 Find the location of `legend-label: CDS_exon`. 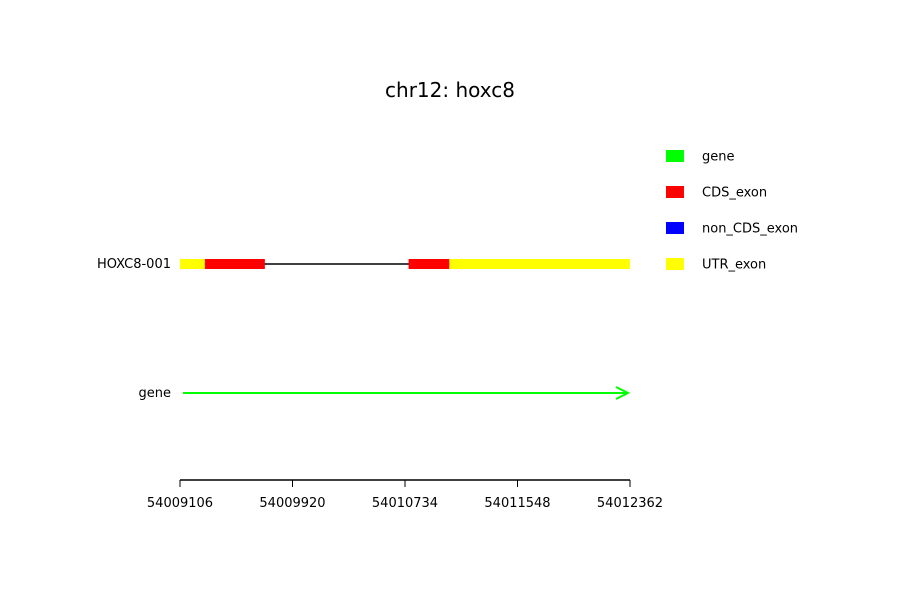

legend-label: CDS_exon is located at coordinates (734, 193).